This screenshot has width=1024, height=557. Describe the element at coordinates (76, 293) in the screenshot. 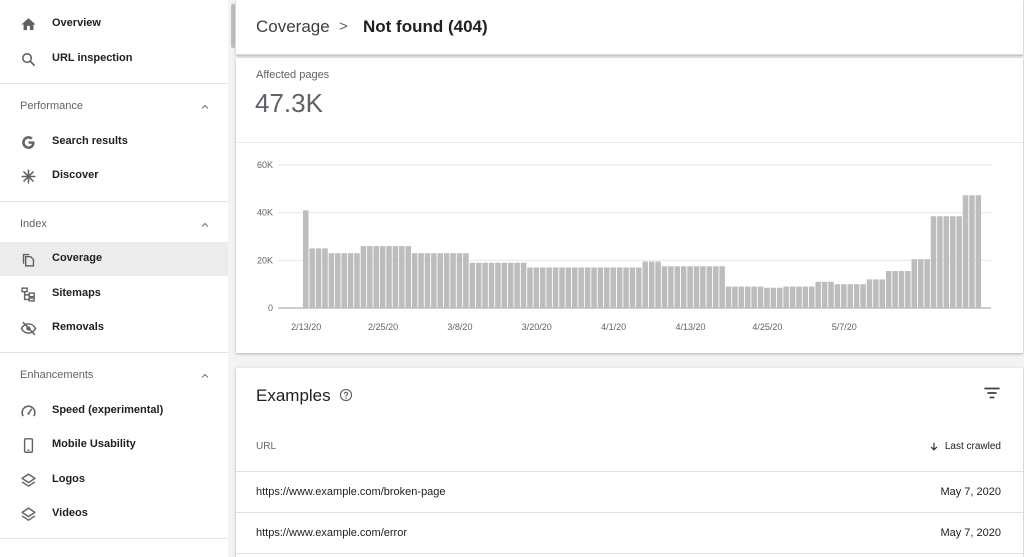

I see `sidebar-item-label: Sitemaps` at that location.